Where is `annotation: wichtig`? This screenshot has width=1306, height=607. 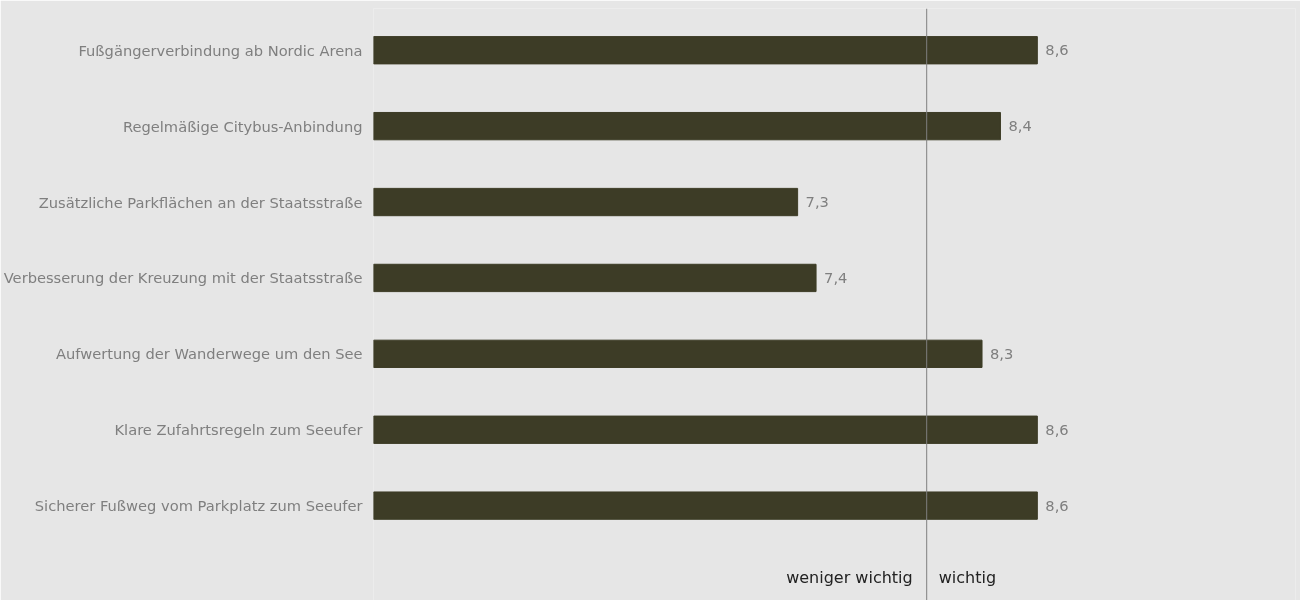
annotation: wichtig is located at coordinates (967, 578).